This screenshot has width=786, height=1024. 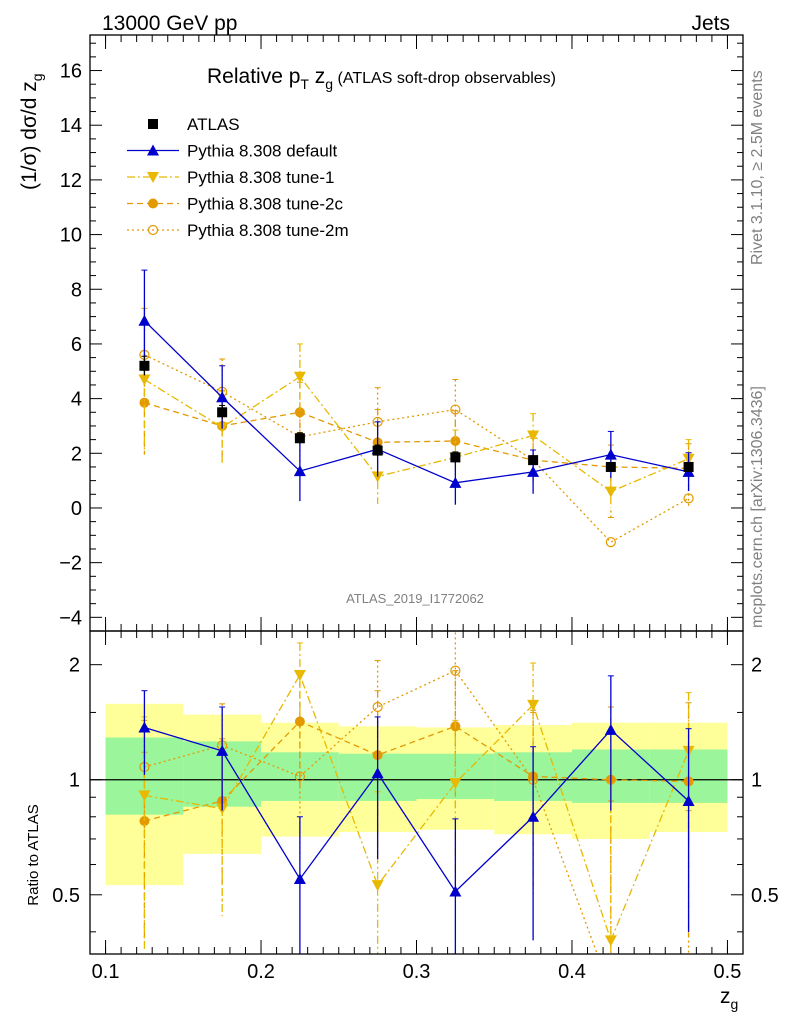 I want to click on ratio-y-tick-label-right: 0.5, so click(x=765, y=896).